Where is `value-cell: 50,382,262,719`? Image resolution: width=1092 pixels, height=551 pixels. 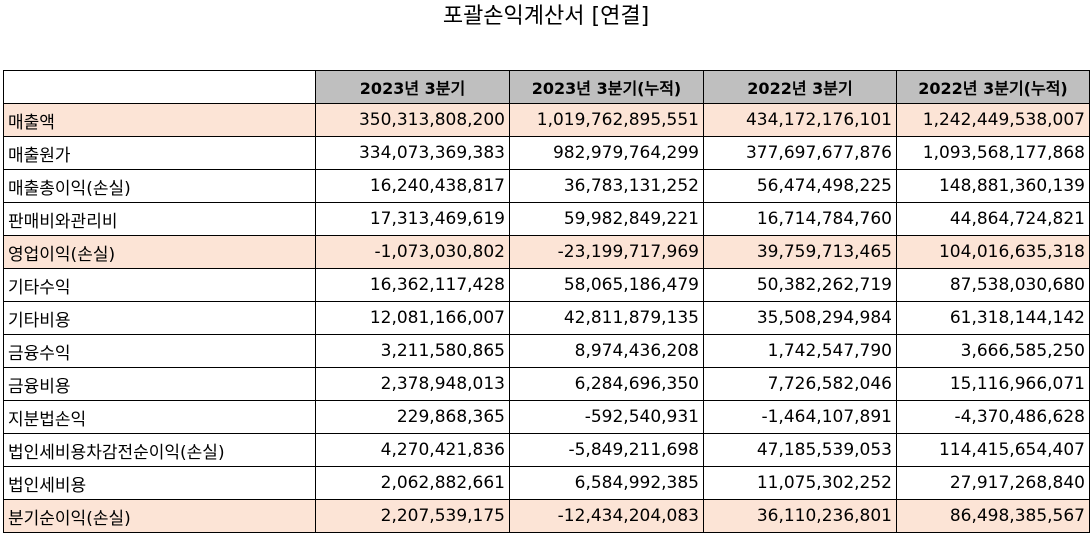 value-cell: 50,382,262,719 is located at coordinates (800, 285).